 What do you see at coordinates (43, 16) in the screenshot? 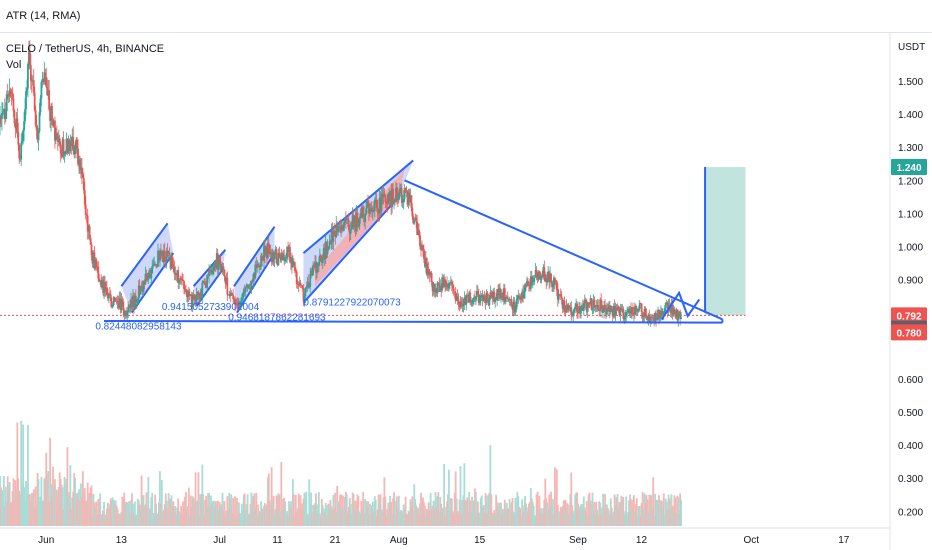
I see `atr-indicator-label: ATR (14, RMA)` at bounding box center [43, 16].